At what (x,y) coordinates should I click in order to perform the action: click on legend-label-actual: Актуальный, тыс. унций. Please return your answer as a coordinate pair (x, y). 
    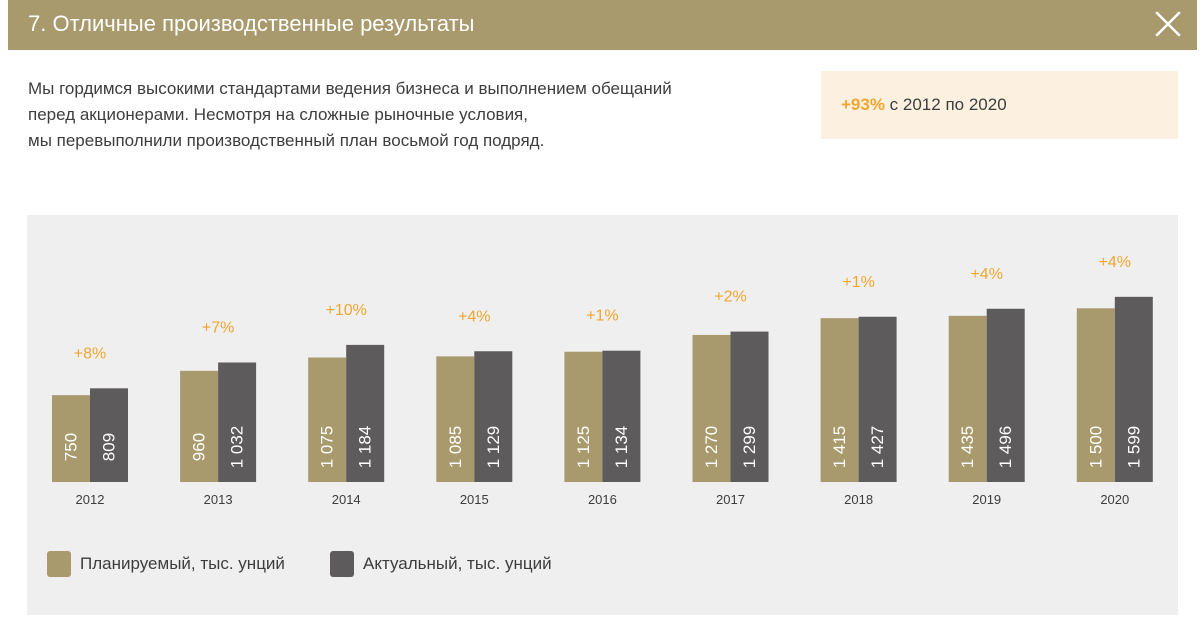
    Looking at the image, I should click on (457, 563).